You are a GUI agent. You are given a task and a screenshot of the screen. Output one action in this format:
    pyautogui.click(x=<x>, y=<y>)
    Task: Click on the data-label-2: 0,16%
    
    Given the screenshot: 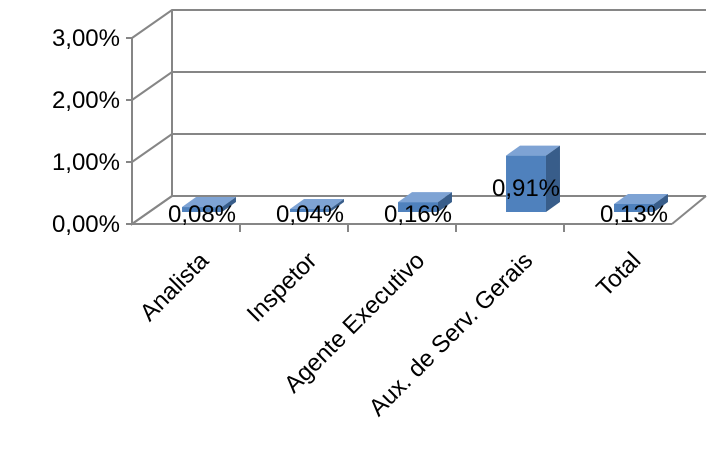 What is the action you would take?
    pyautogui.click(x=418, y=214)
    